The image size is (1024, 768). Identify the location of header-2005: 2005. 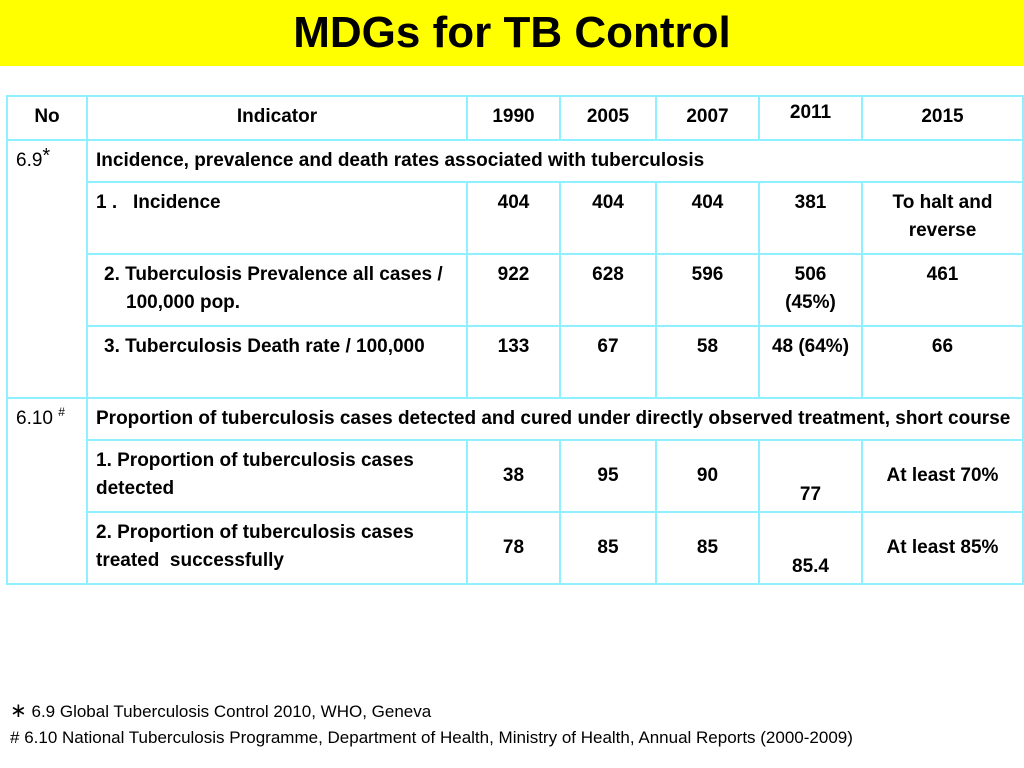
(608, 118).